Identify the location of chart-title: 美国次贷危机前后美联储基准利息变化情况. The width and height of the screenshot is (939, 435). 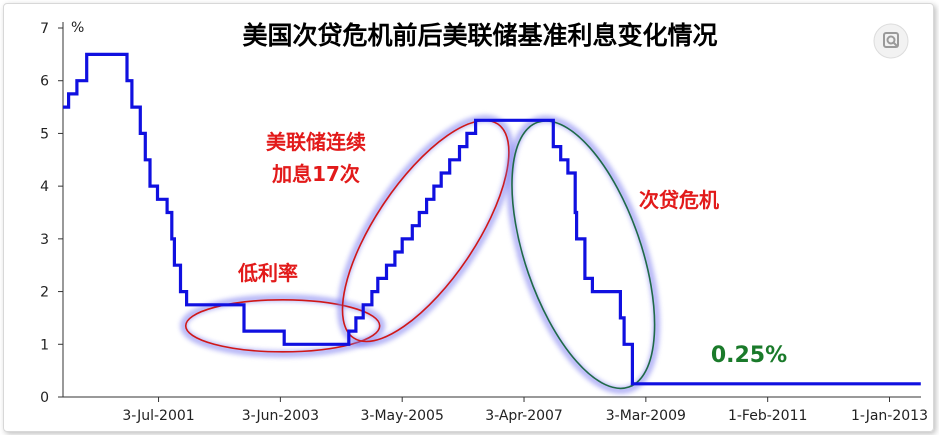
(479, 35).